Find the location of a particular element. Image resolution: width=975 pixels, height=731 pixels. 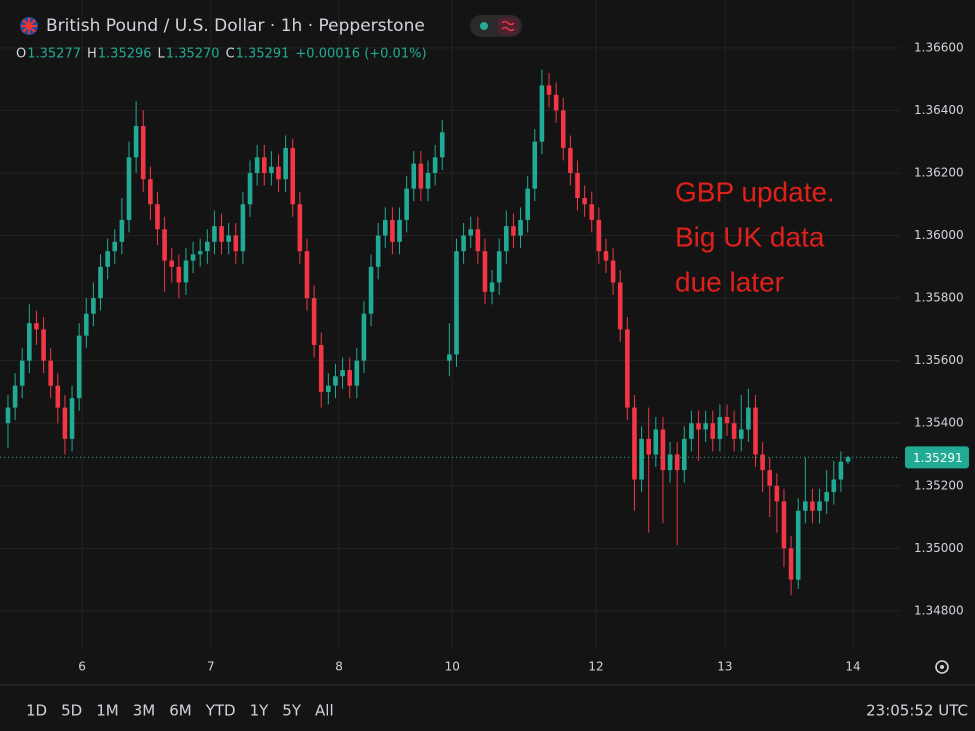

range-button: 6M is located at coordinates (180, 711).